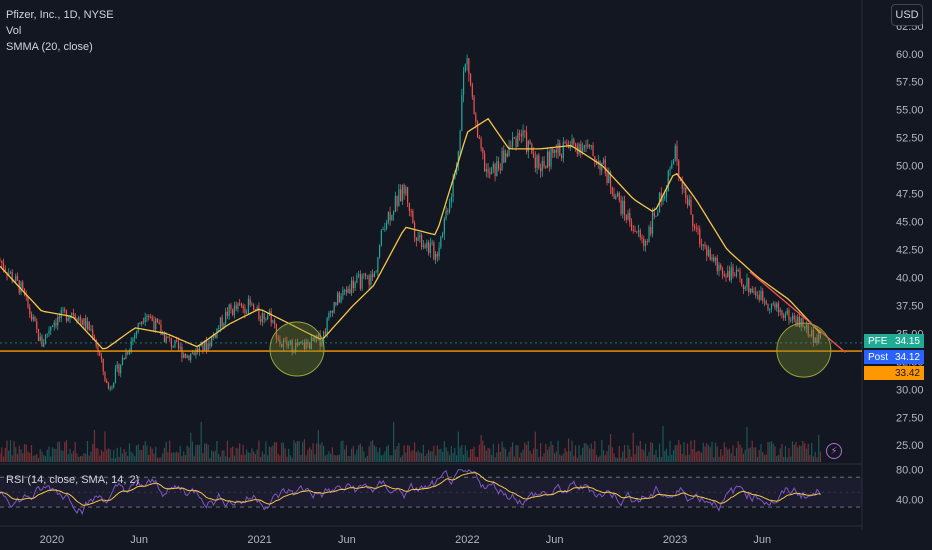 The height and width of the screenshot is (550, 932). I want to click on rsi-tick-label: 80.00, so click(910, 471).